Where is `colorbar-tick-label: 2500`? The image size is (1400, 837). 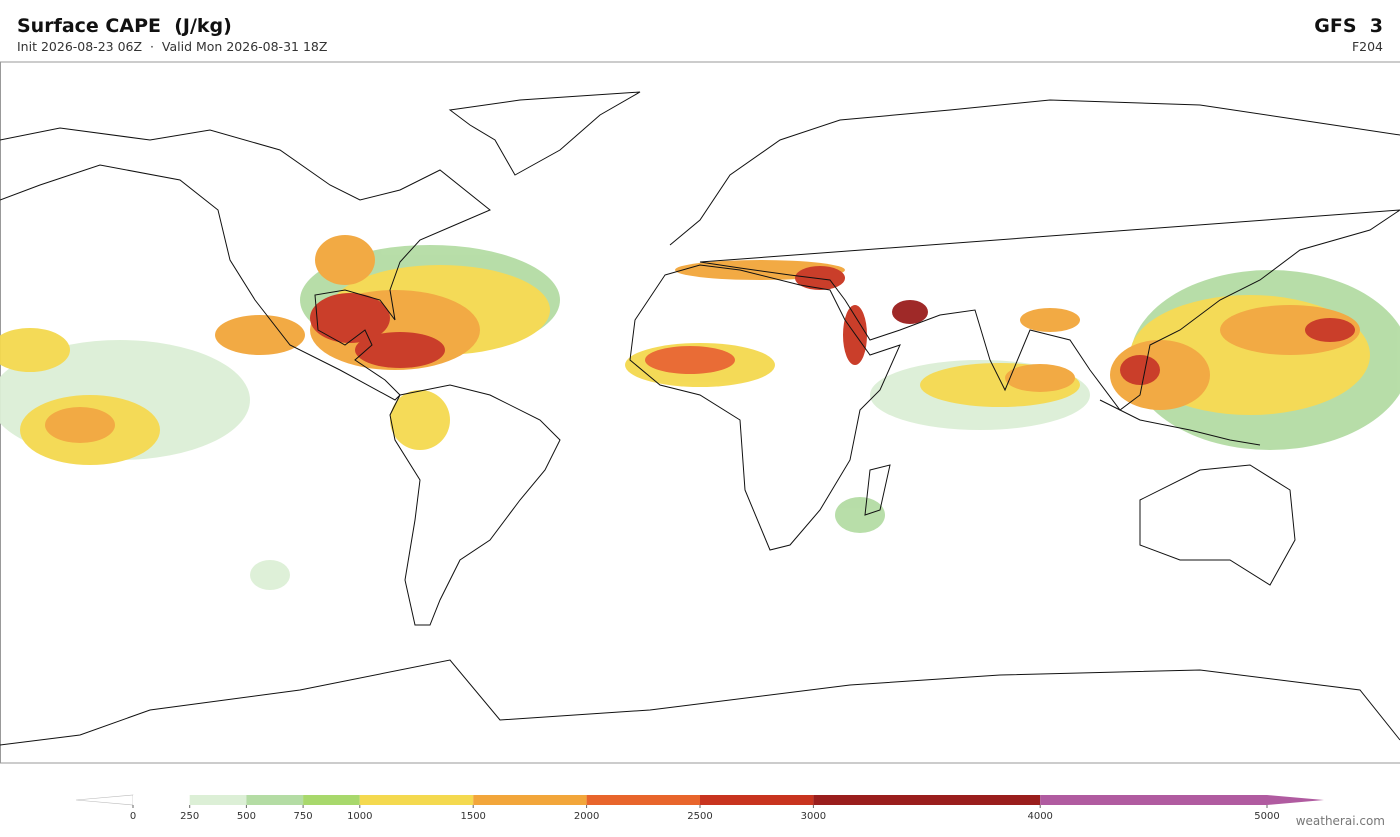
colorbar-tick-label: 2500 is located at coordinates (699, 816).